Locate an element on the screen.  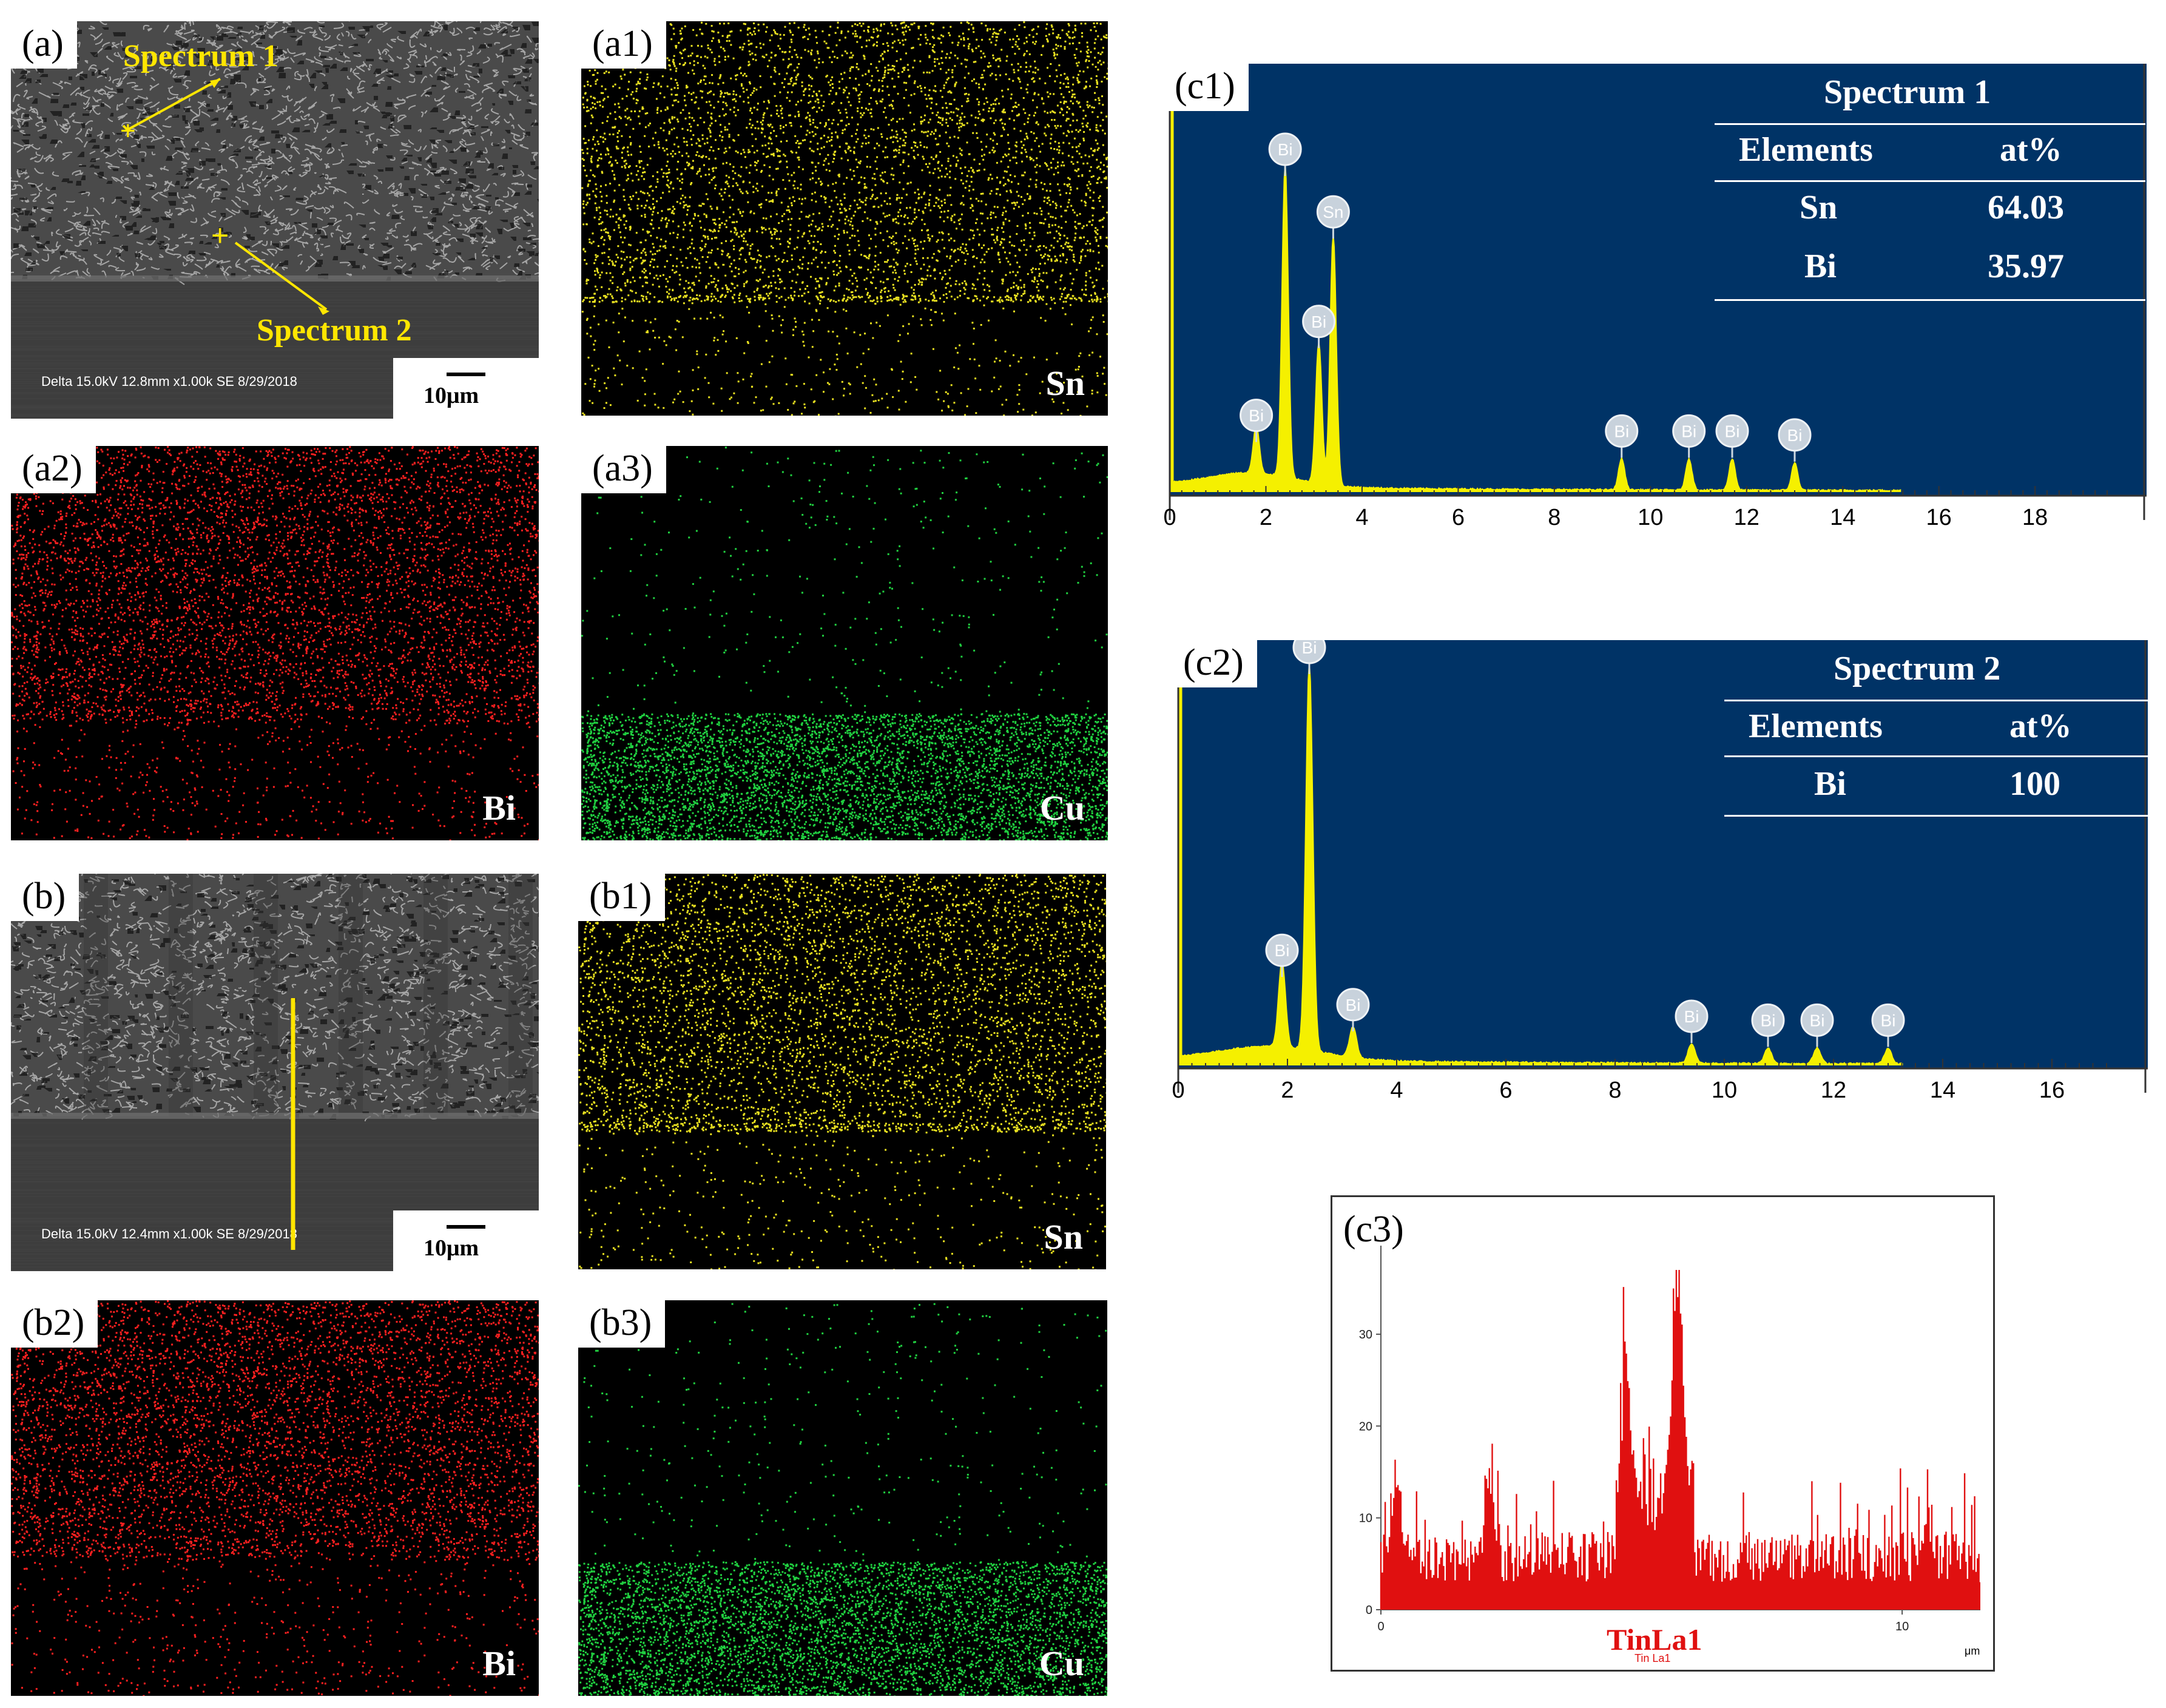
table-c2-title: Spectrum 2 is located at coordinates (1917, 669).